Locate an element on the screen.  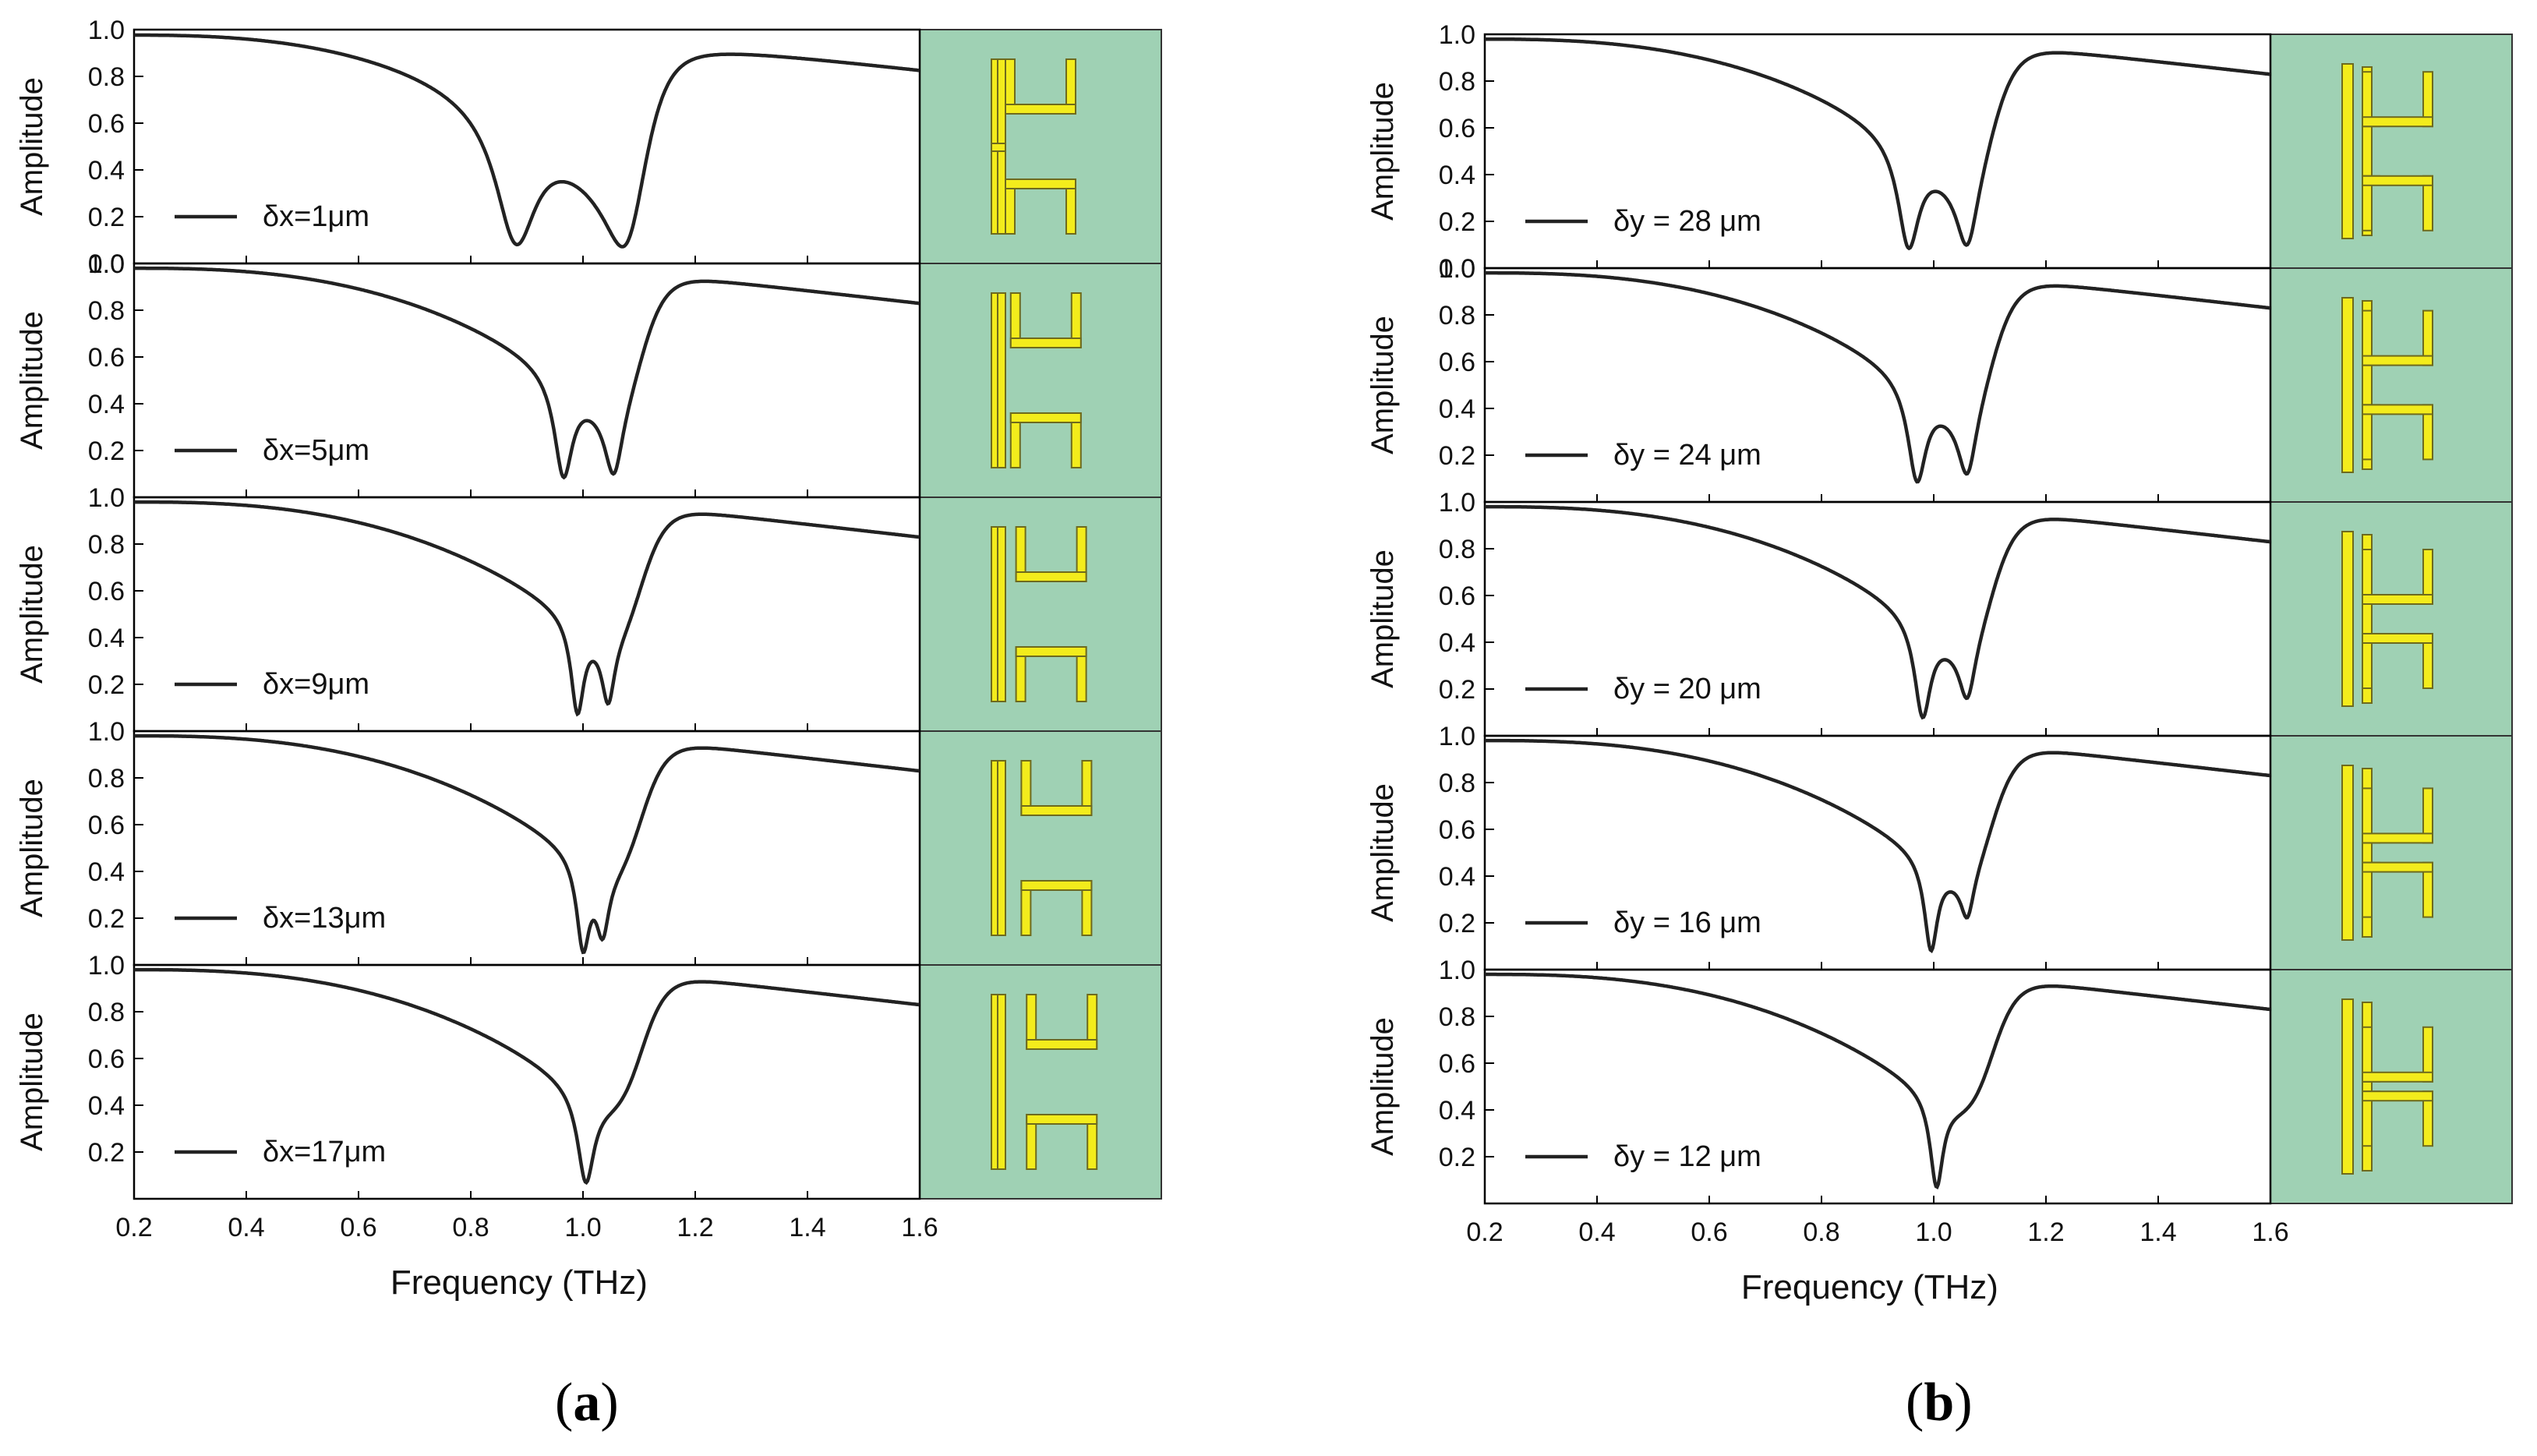
x-tick-label: 1.4 is located at coordinates (807, 1227).